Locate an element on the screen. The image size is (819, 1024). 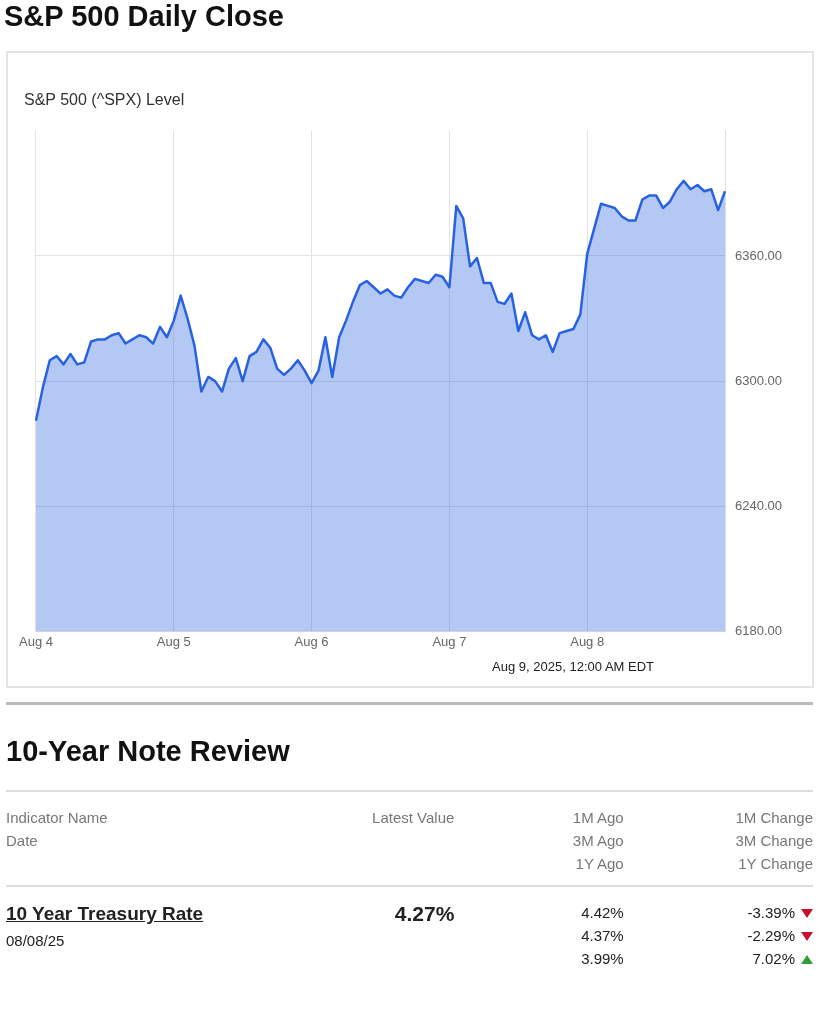
text: 3M Ago is located at coordinates (597, 841).